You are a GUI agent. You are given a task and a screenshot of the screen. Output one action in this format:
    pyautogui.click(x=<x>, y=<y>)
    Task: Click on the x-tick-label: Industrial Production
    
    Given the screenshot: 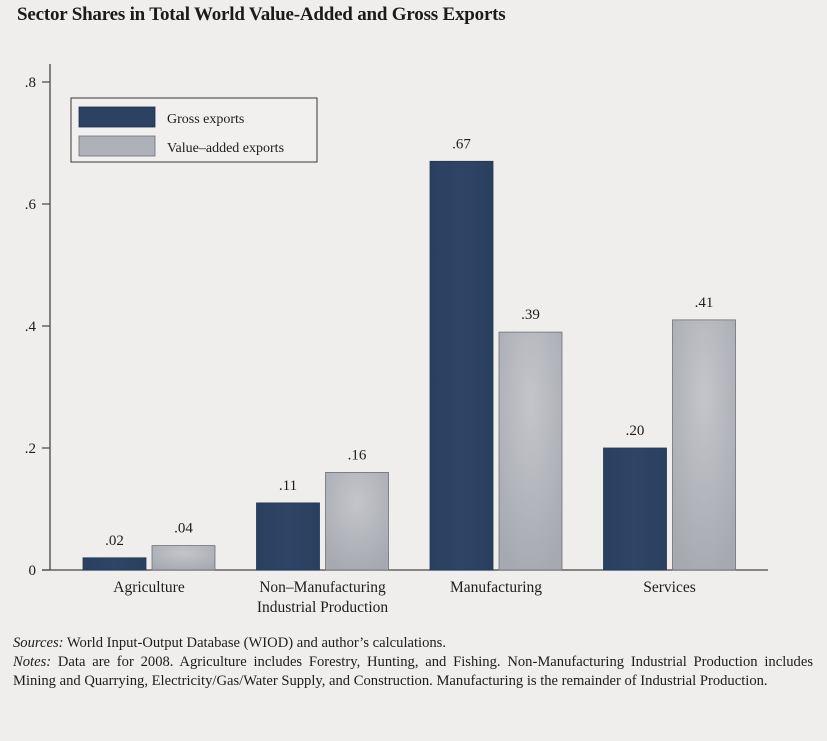 What is the action you would take?
    pyautogui.click(x=323, y=607)
    